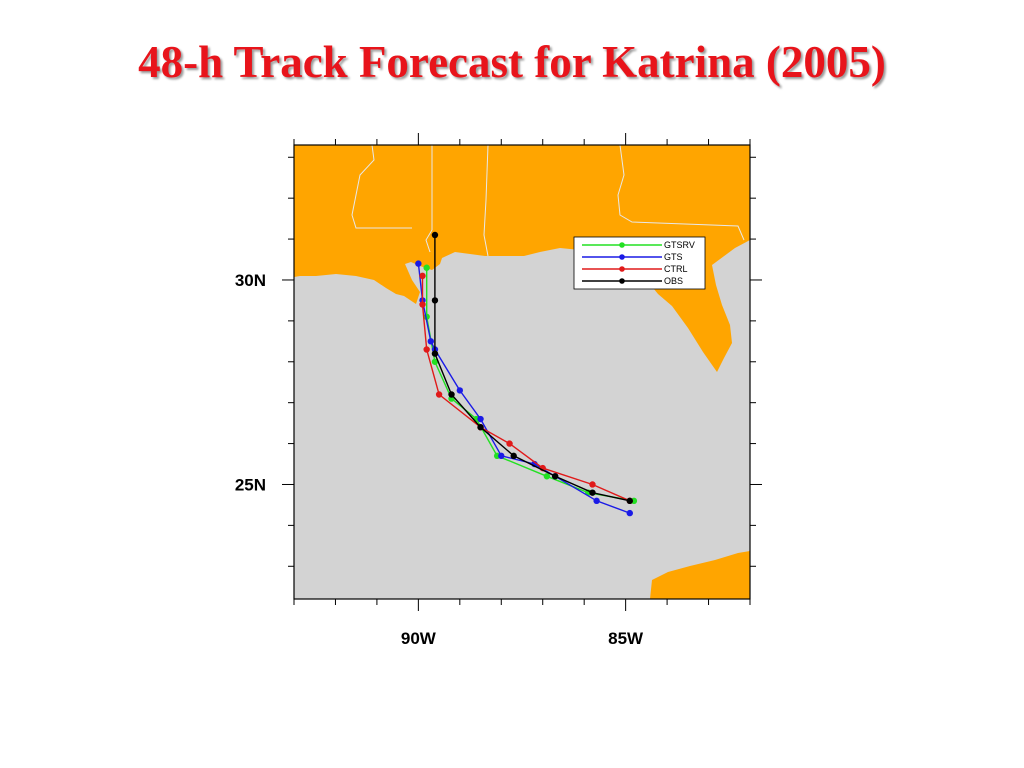 The width and height of the screenshot is (1024, 768). Describe the element at coordinates (548, 201) in the screenshot. I see `state-borders` at that location.